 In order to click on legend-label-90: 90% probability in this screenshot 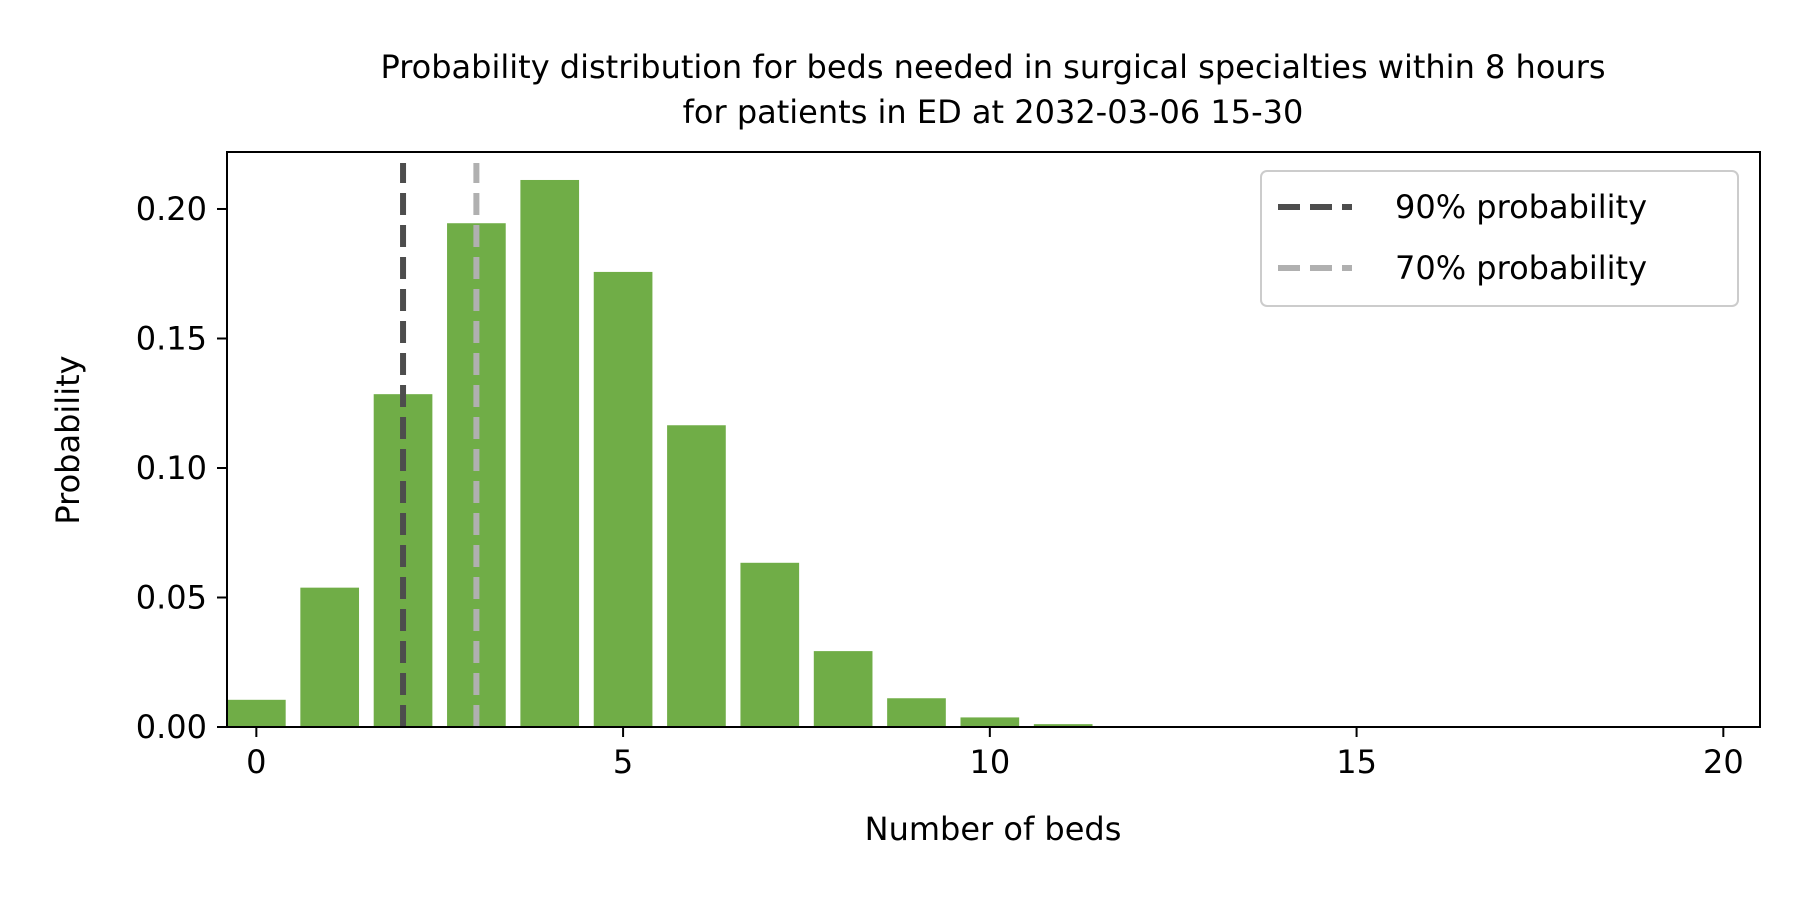, I will do `click(1521, 207)`.